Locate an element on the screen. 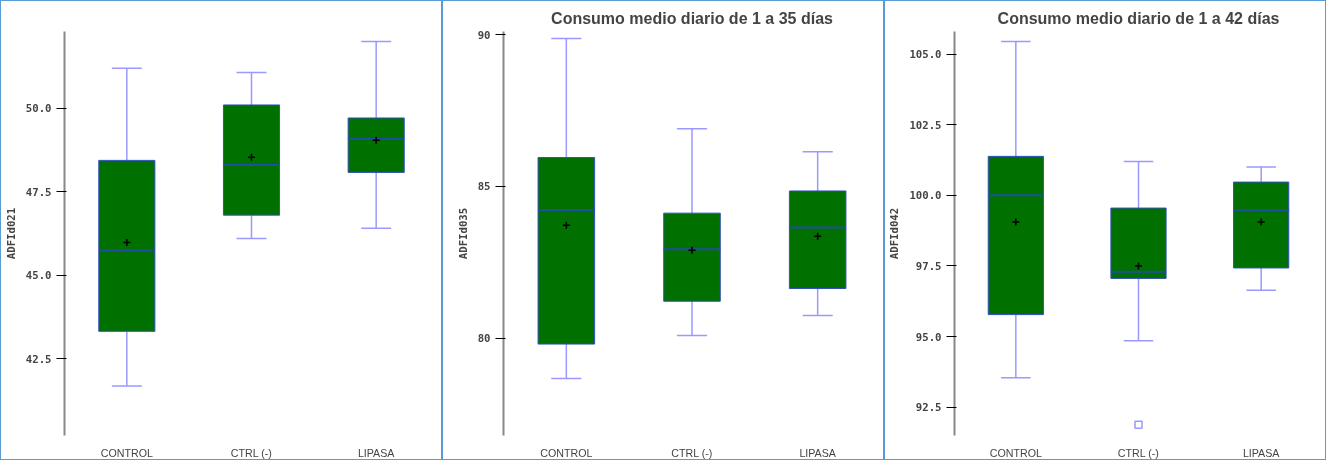 The height and width of the screenshot is (464, 1327). chart-title: Consumo medio diario de 1 a 42 días is located at coordinates (1138, 18).